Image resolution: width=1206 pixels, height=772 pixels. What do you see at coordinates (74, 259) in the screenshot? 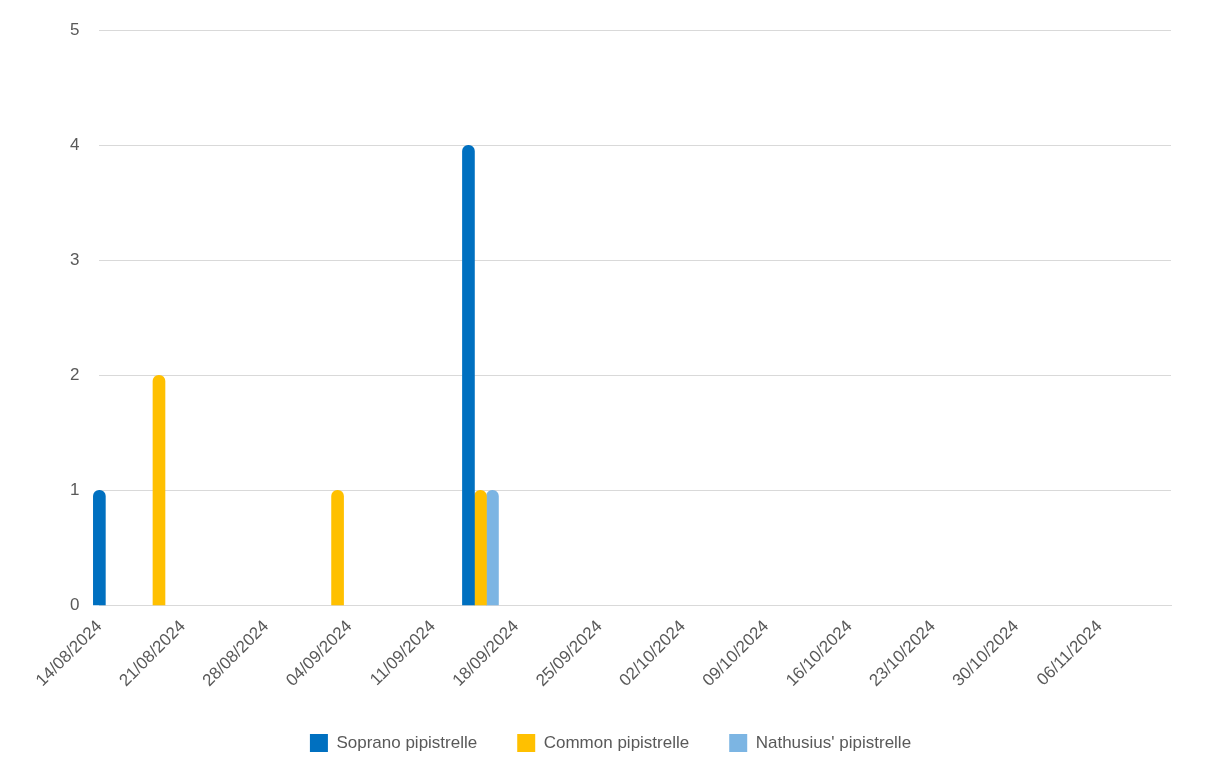
I see `y-tick-label: 3` at bounding box center [74, 259].